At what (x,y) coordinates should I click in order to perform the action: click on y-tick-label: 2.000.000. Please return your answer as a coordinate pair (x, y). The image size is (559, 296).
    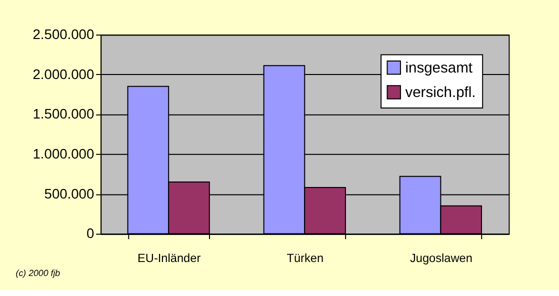
    Looking at the image, I should click on (63, 74).